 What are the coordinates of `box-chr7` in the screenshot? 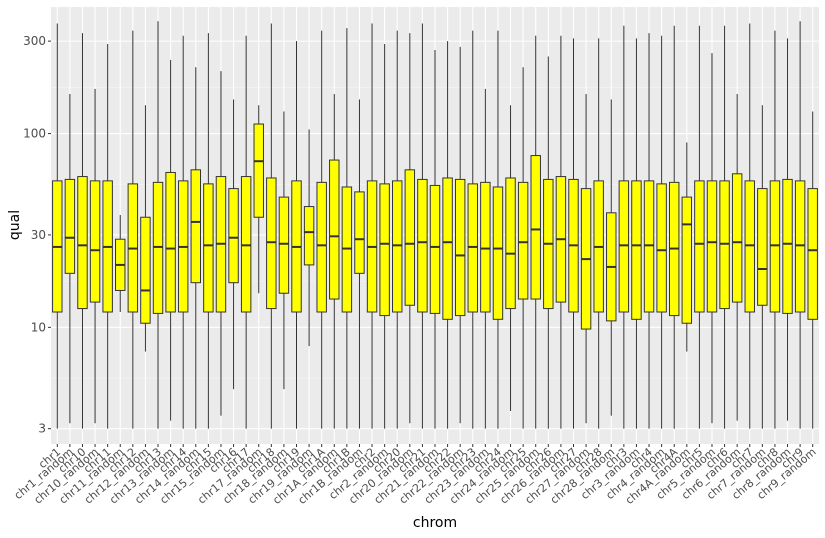 It's located at (749, 226).